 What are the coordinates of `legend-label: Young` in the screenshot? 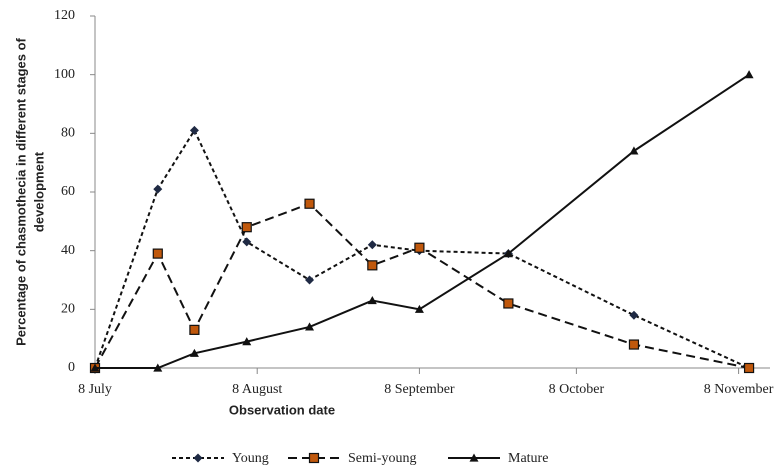 It's located at (250, 458).